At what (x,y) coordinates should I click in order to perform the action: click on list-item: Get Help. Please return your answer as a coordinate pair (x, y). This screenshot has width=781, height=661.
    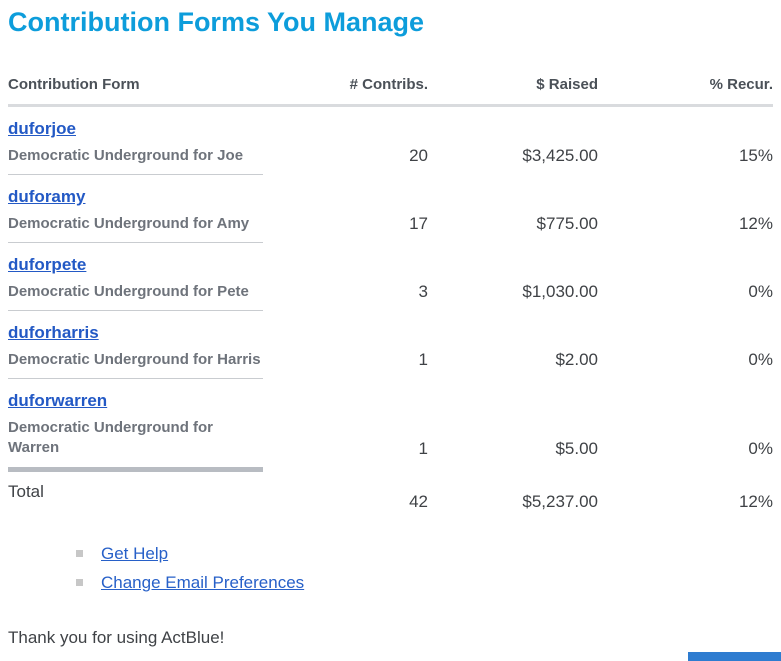
    Looking at the image, I should click on (424, 553).